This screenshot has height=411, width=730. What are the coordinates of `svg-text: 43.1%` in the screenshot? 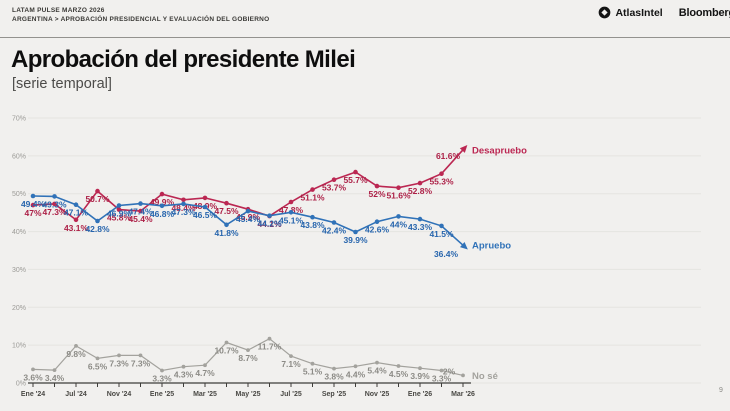 It's located at (76, 228).